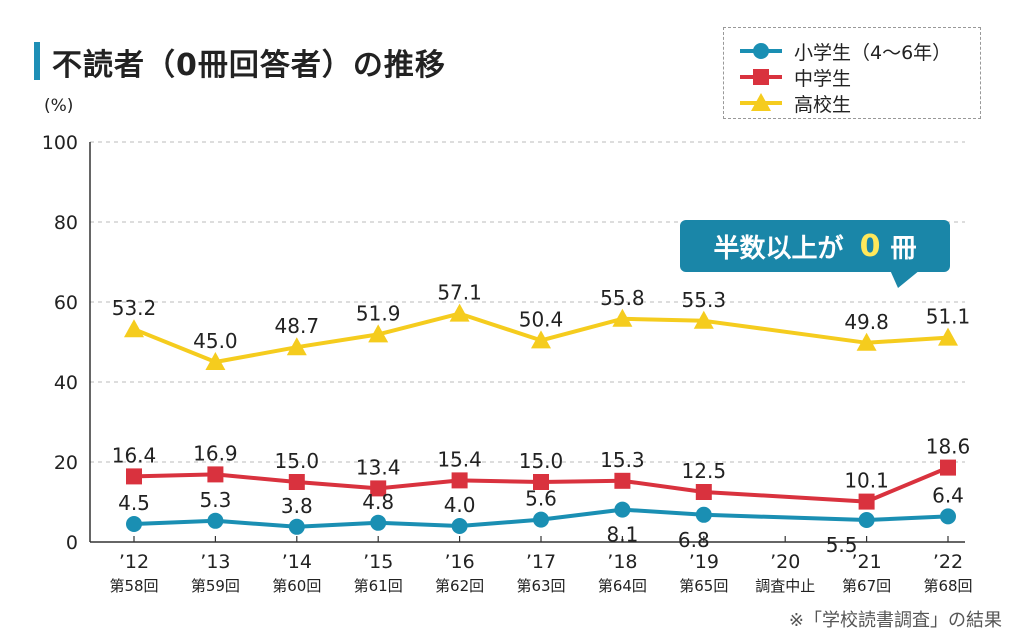 The width and height of the screenshot is (1024, 640). What do you see at coordinates (541, 499) in the screenshot?
I see `elementary-data-label: 5.6` at bounding box center [541, 499].